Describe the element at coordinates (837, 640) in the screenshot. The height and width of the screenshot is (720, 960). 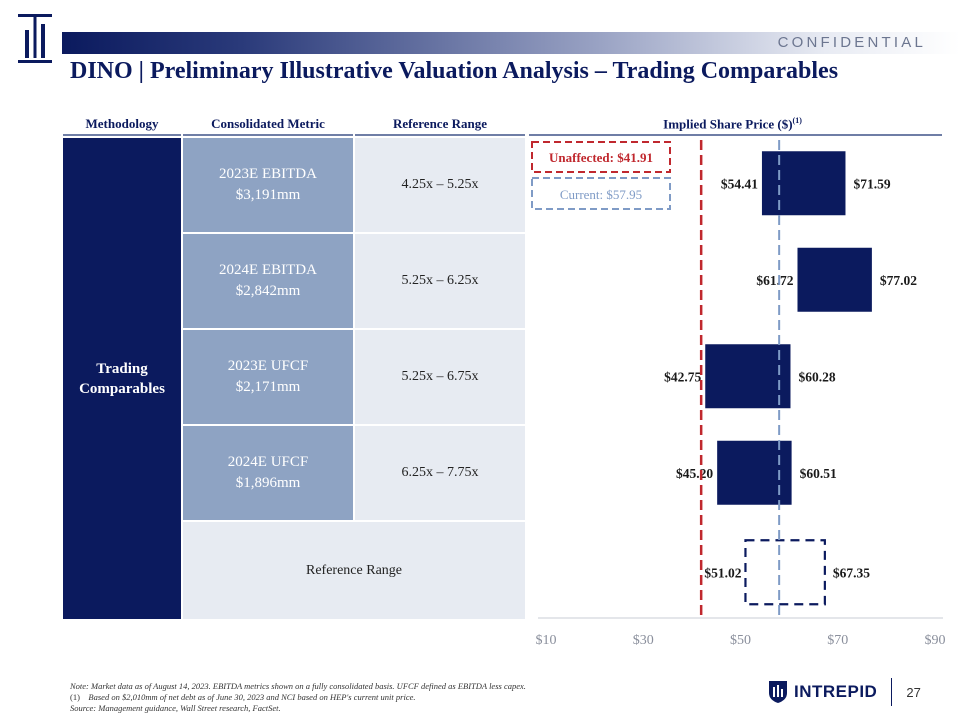
I see `x-tick-label: $70` at that location.